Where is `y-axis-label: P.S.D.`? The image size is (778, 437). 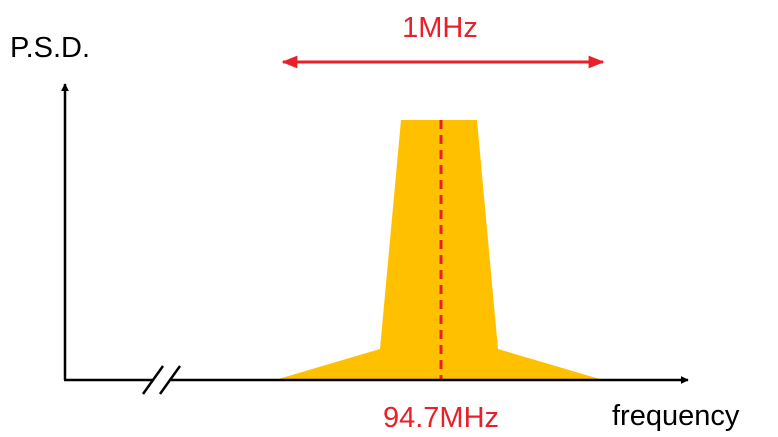 y-axis-label: P.S.D. is located at coordinates (50, 48).